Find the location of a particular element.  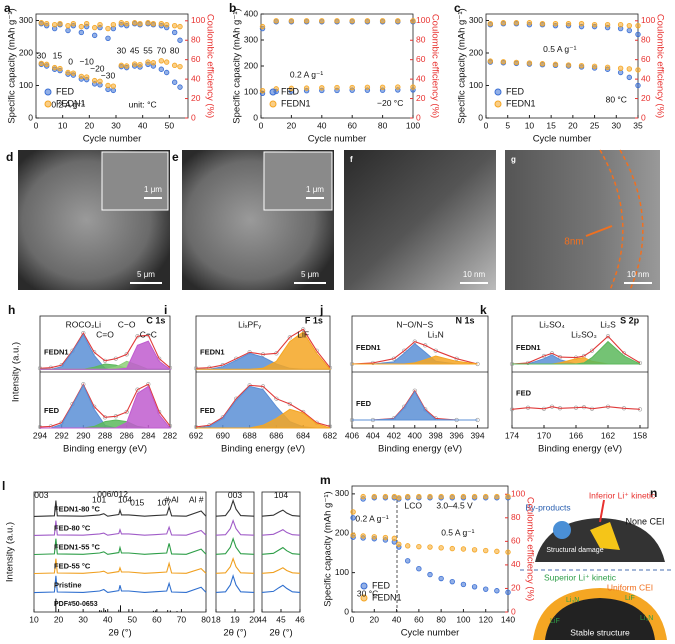

trace-label: PDF#50-0653 is located at coordinates (76, 604).